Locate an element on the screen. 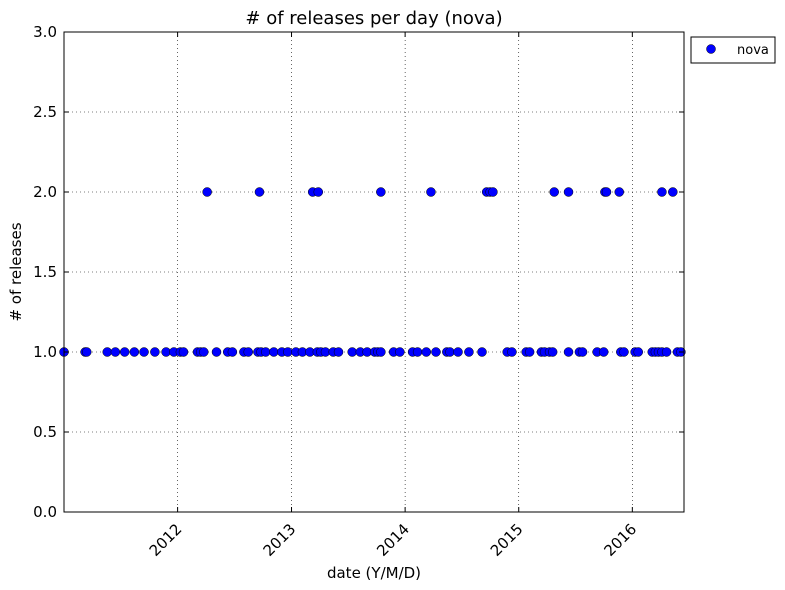  x-tick-label: 2012 is located at coordinates (166, 540).